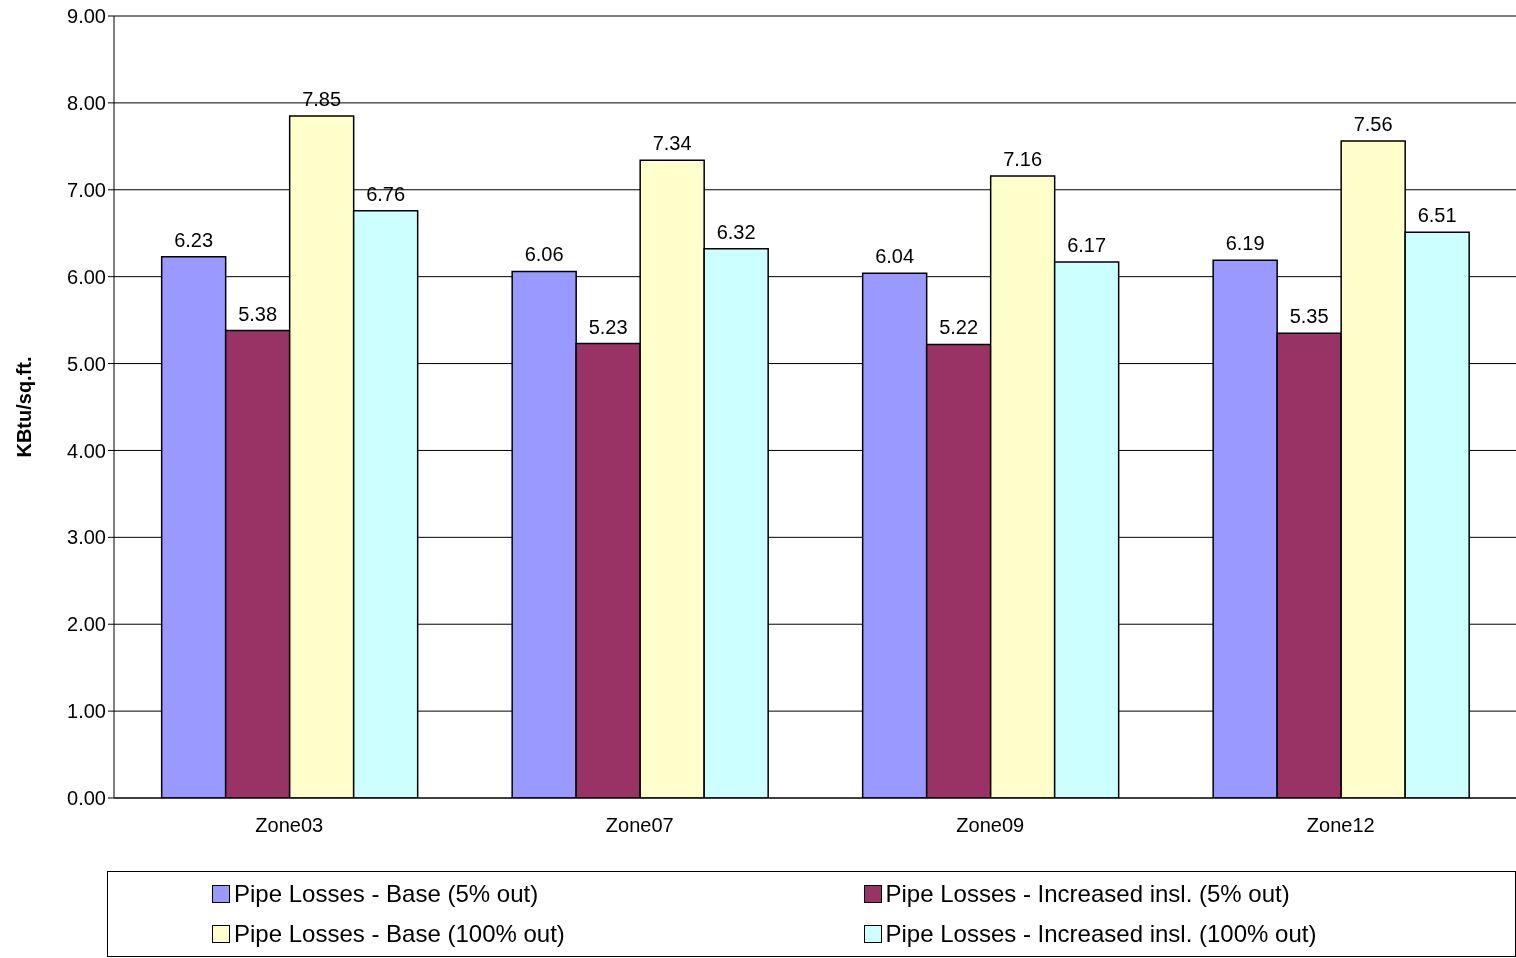 This screenshot has height=958, width=1516. Describe the element at coordinates (1340, 825) in the screenshot. I see `x-tick-label: Zone12` at that location.